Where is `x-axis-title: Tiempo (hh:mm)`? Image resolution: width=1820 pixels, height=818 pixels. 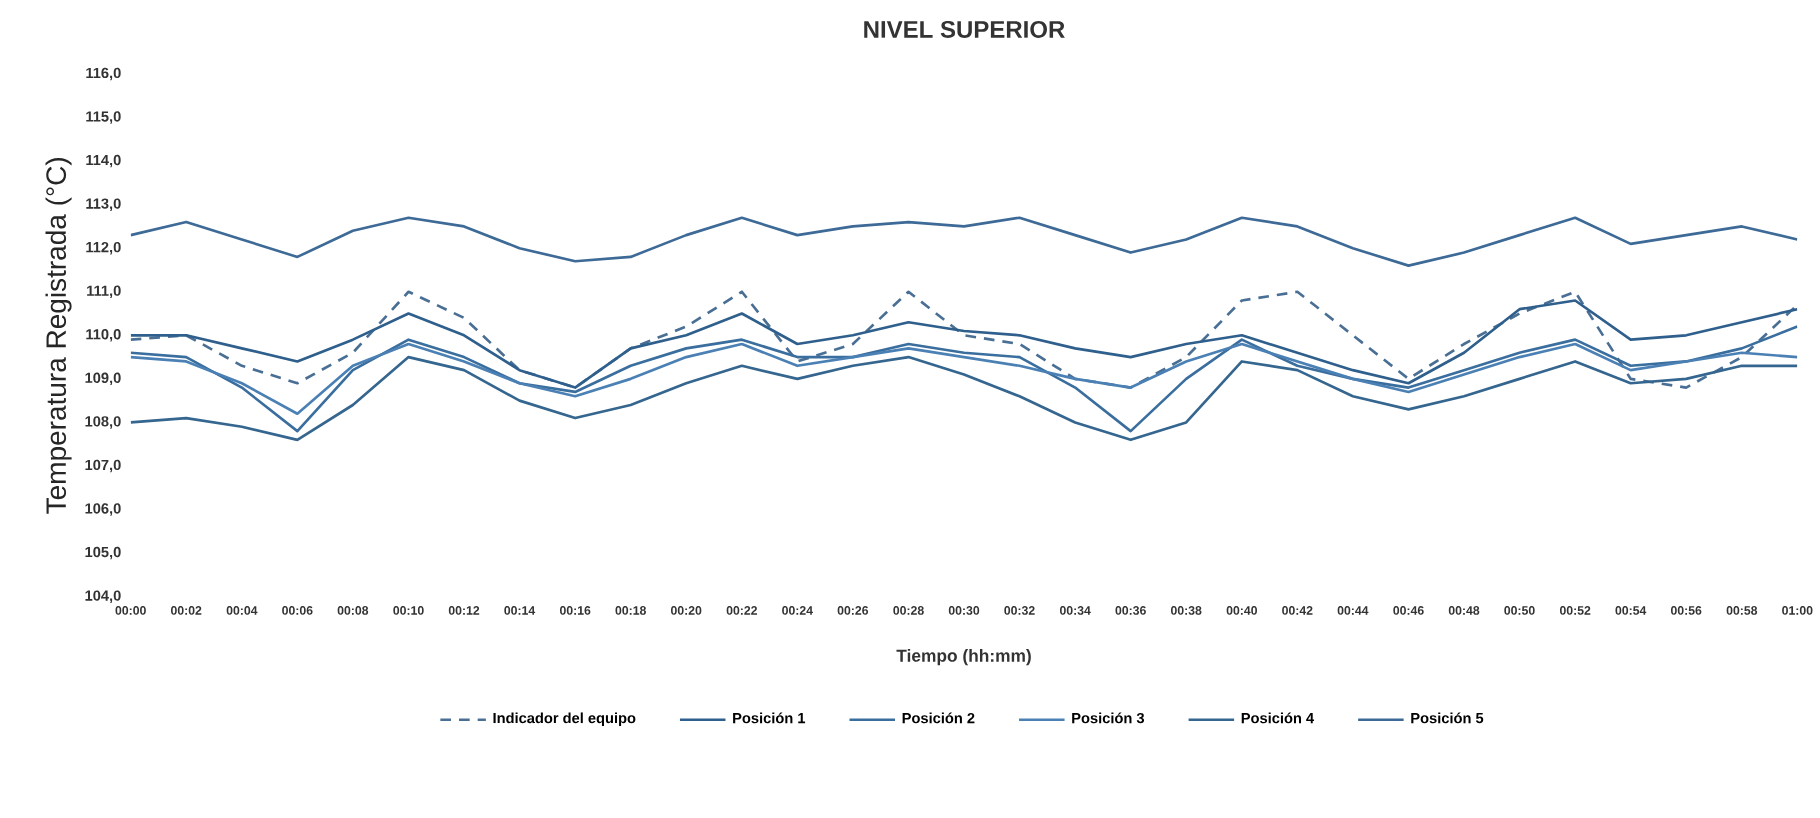
x-axis-title: Tiempo (hh:mm) is located at coordinates (963, 657).